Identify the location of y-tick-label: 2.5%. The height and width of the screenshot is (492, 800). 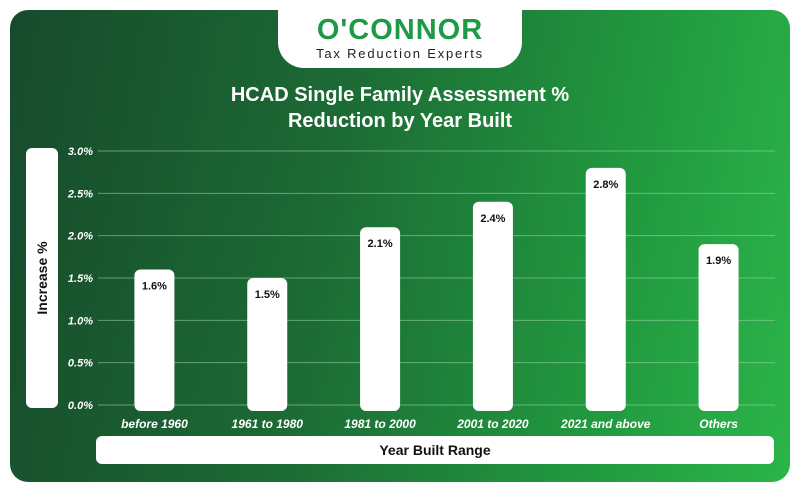
(80, 194).